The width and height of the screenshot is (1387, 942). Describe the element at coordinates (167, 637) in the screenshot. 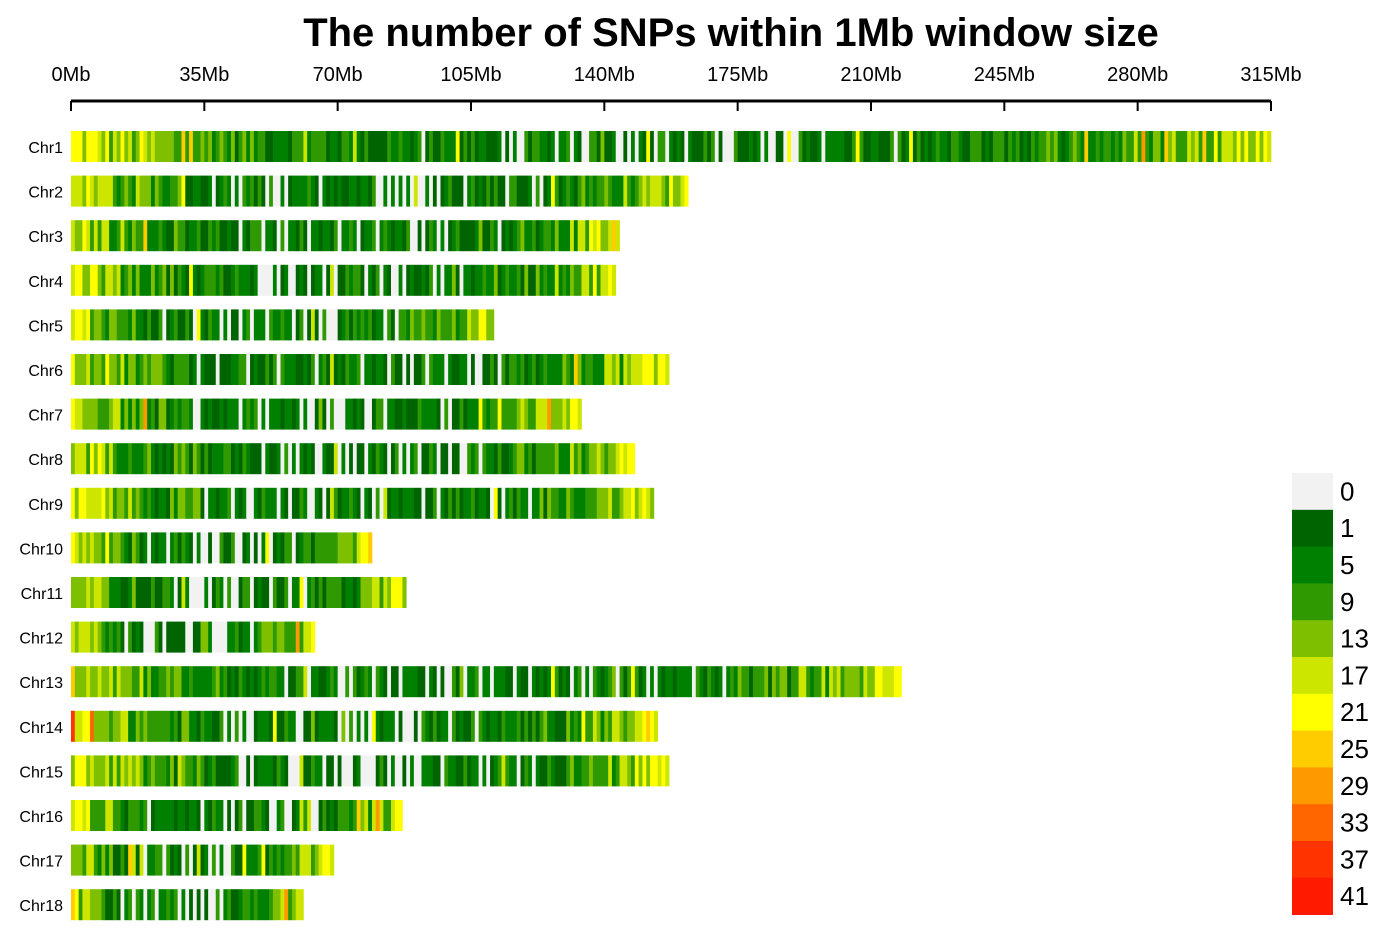

I see `chromosome-track-chr12: Chr12` at that location.